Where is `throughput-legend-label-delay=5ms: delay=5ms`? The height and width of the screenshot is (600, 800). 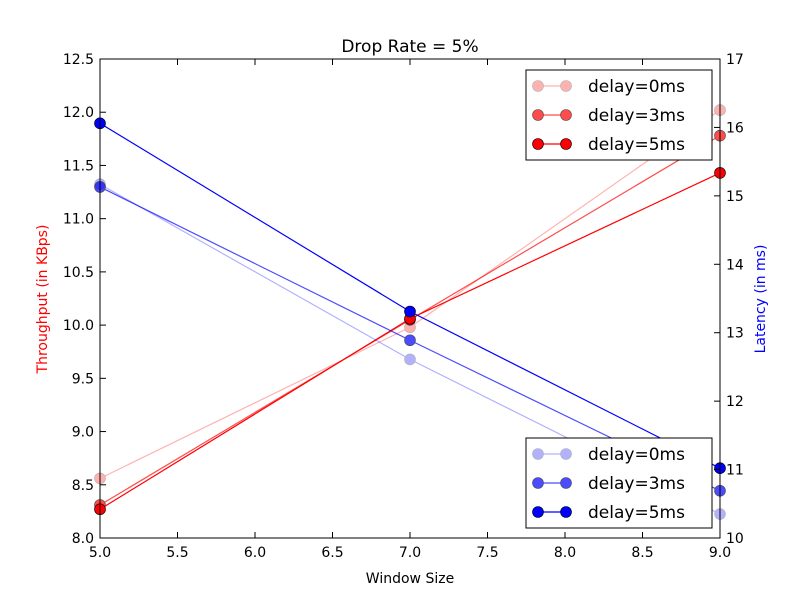
throughput-legend-label-delay=5ms: delay=5ms is located at coordinates (636, 145).